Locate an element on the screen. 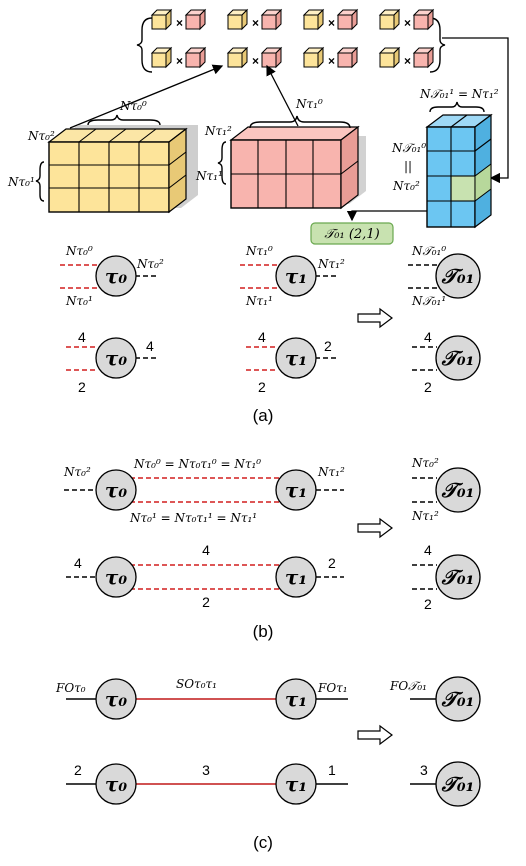  c1-t1-right: FOτ₁ is located at coordinates (332, 688).